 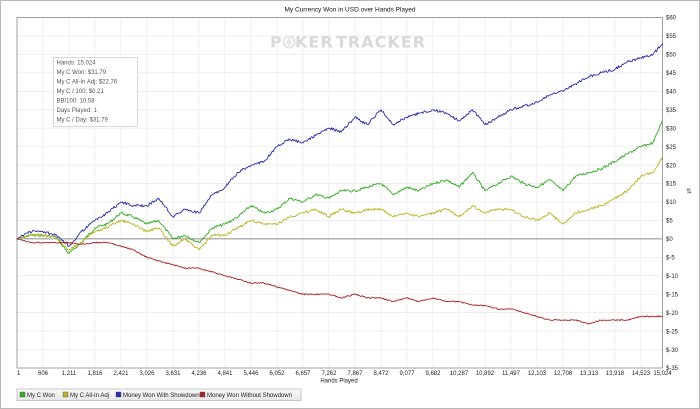 I want to click on y-tick-label: $-25, so click(x=672, y=332).